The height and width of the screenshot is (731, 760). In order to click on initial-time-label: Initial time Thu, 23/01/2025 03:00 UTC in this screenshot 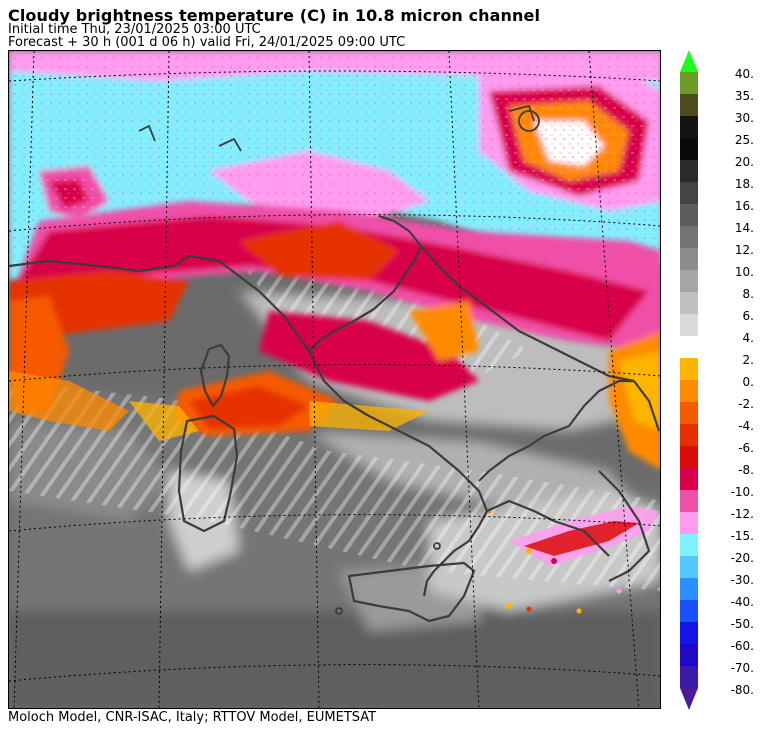, I will do `click(134, 29)`.